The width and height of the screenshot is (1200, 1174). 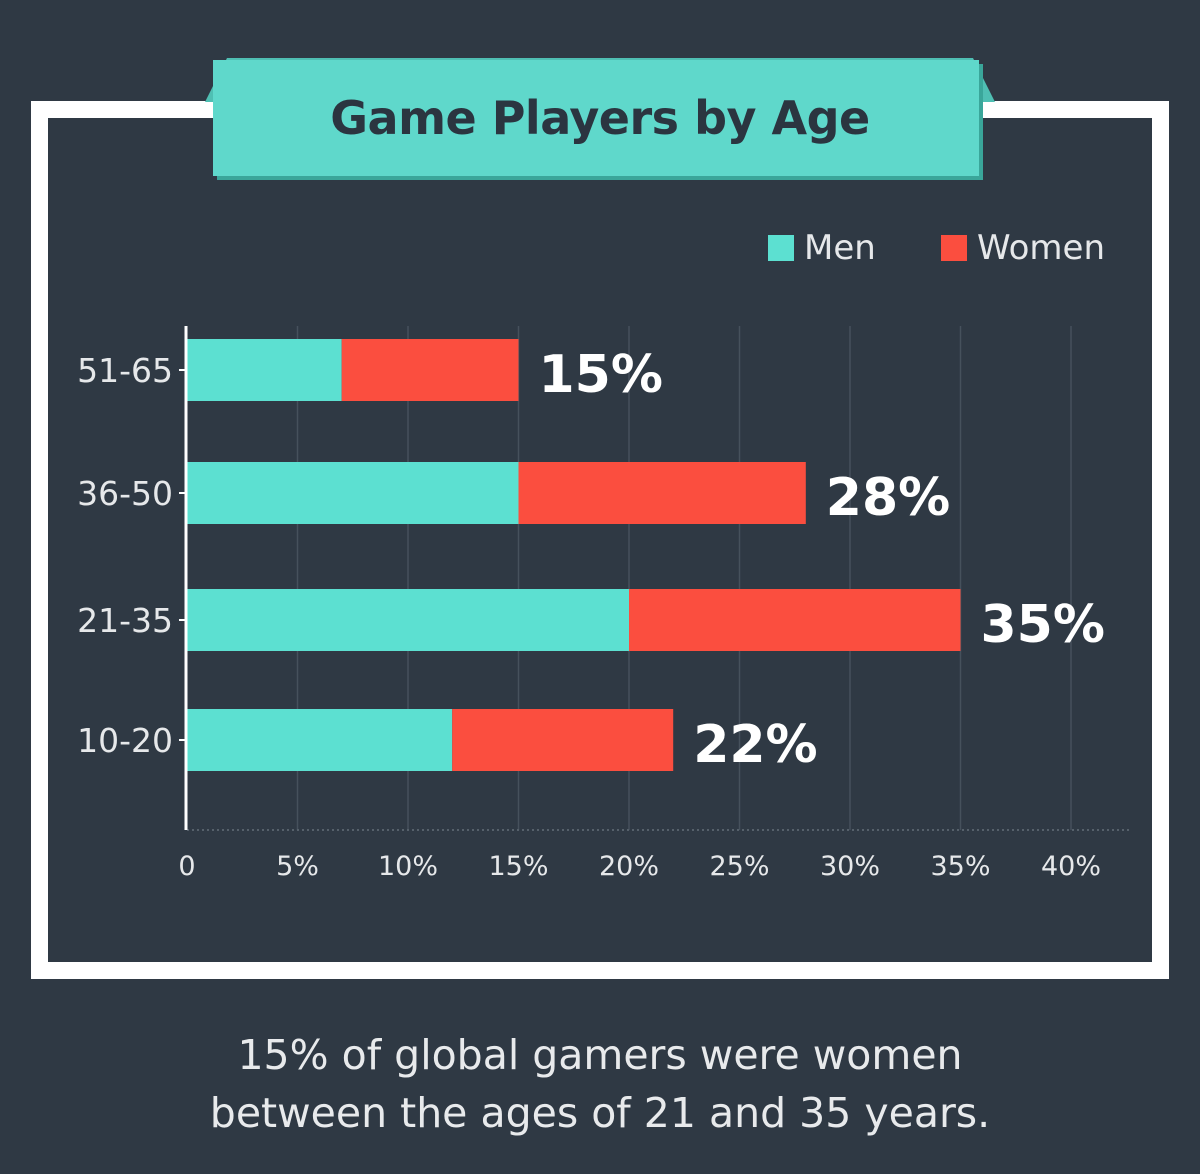 I want to click on legend-item-men: Men, so click(x=822, y=248).